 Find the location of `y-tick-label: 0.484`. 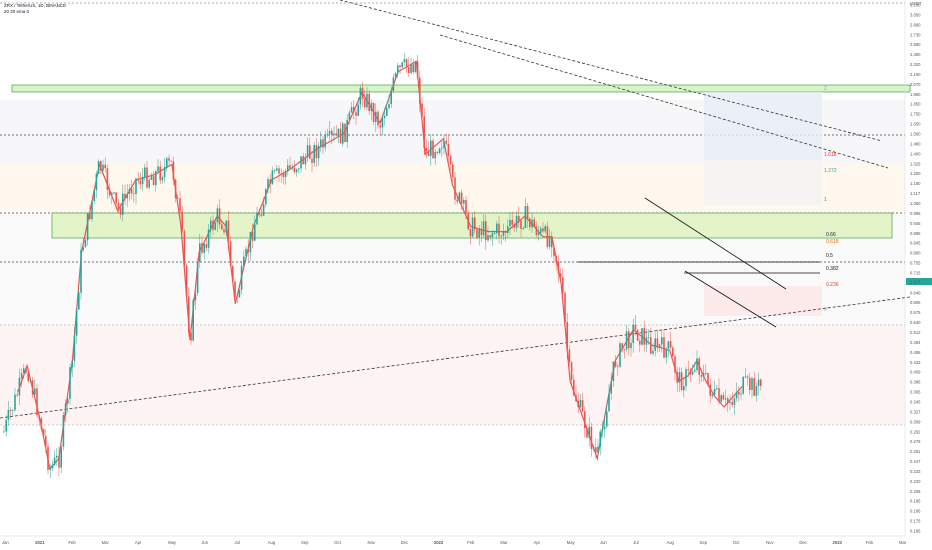

y-tick-label: 0.484 is located at coordinates (915, 342).